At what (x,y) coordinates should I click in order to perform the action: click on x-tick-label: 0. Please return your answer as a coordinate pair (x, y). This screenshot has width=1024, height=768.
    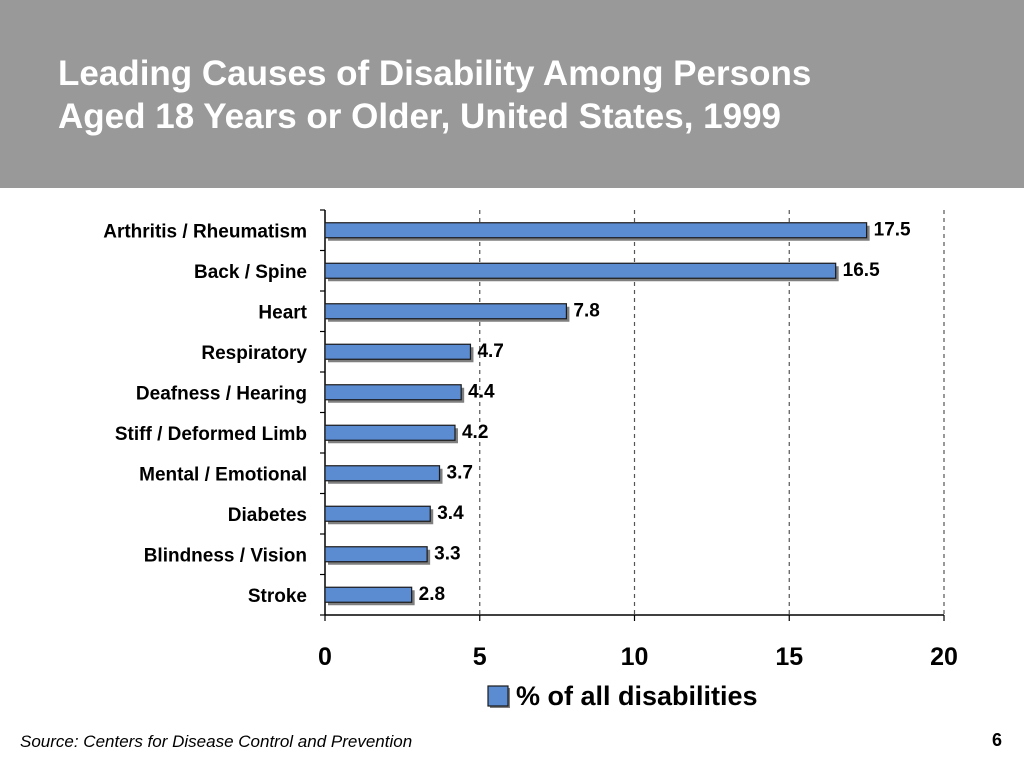
    Looking at the image, I should click on (325, 657).